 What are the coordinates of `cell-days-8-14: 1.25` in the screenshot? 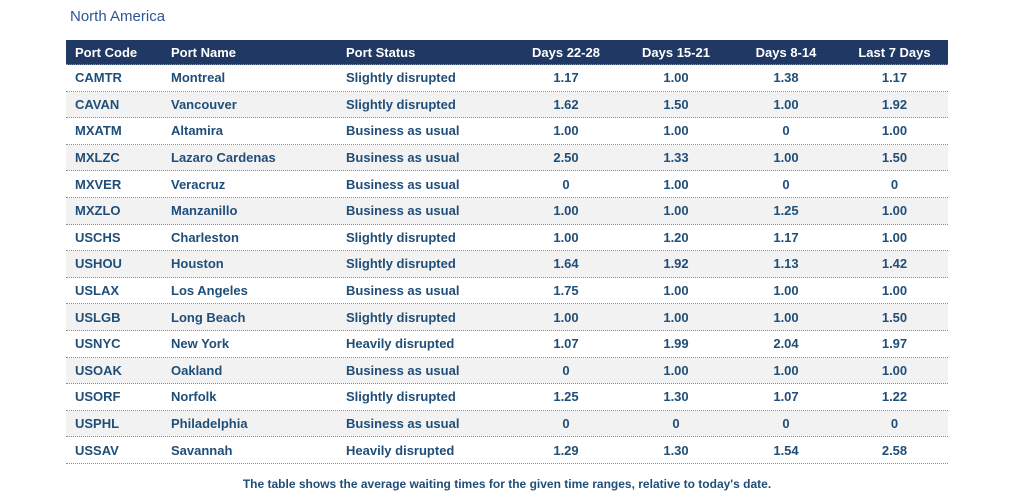 It's located at (786, 211).